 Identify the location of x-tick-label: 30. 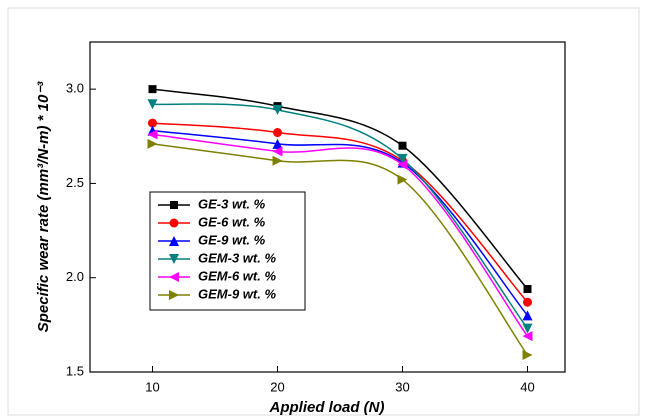
(402, 386).